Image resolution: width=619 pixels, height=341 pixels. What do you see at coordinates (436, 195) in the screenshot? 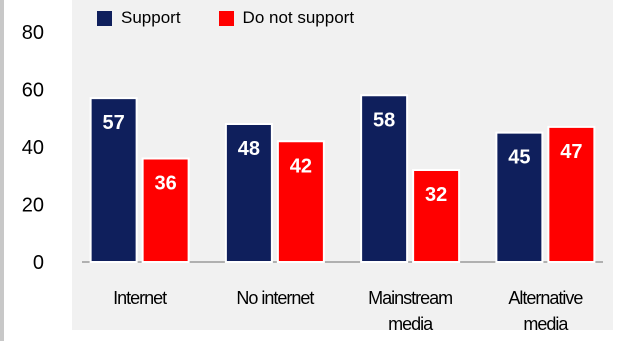
I see `bar-value-label: 32` at bounding box center [436, 195].